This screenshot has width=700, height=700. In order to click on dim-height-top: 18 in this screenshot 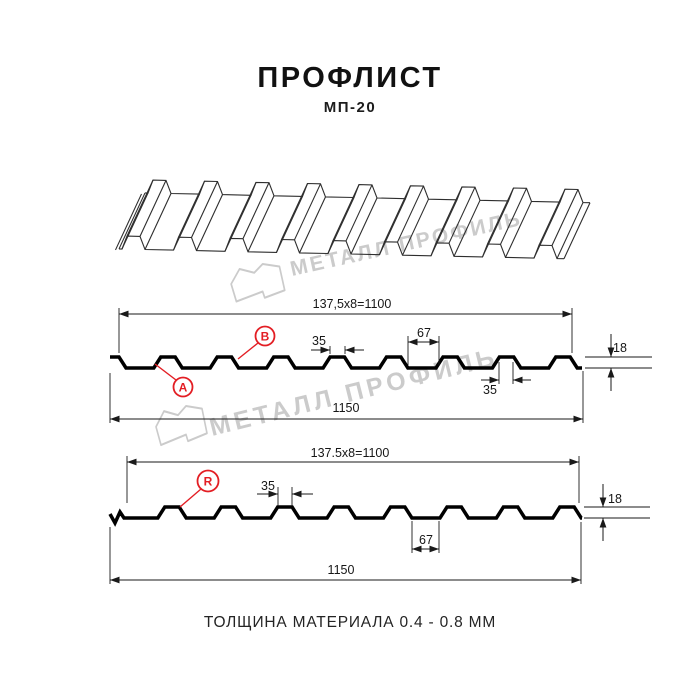, I will do `click(620, 348)`.